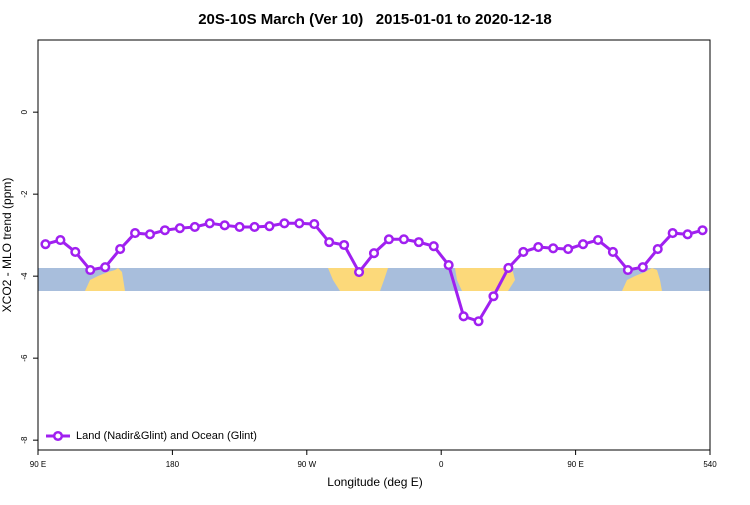 Image resolution: width=750 pixels, height=505 pixels. What do you see at coordinates (24, 111) in the screenshot?
I see `y-tick-label: 0` at bounding box center [24, 111].